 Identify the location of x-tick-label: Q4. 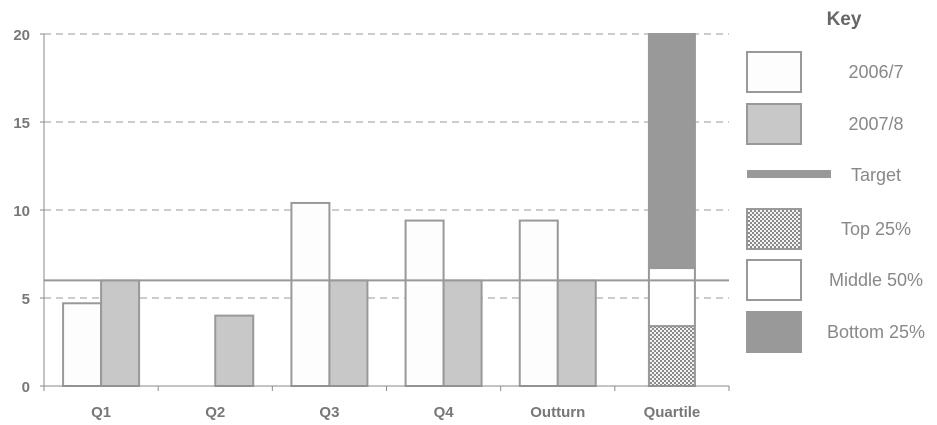
(444, 412).